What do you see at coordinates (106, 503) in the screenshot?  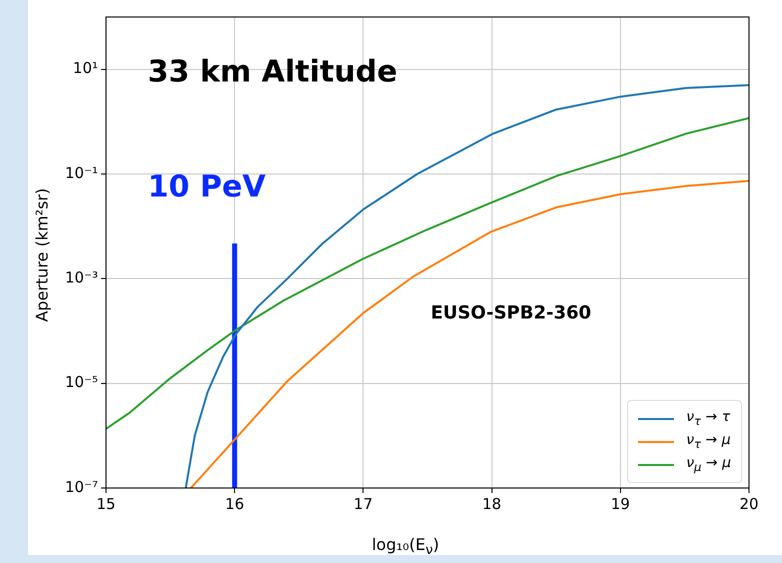 I see `x-tick-label: 15` at bounding box center [106, 503].